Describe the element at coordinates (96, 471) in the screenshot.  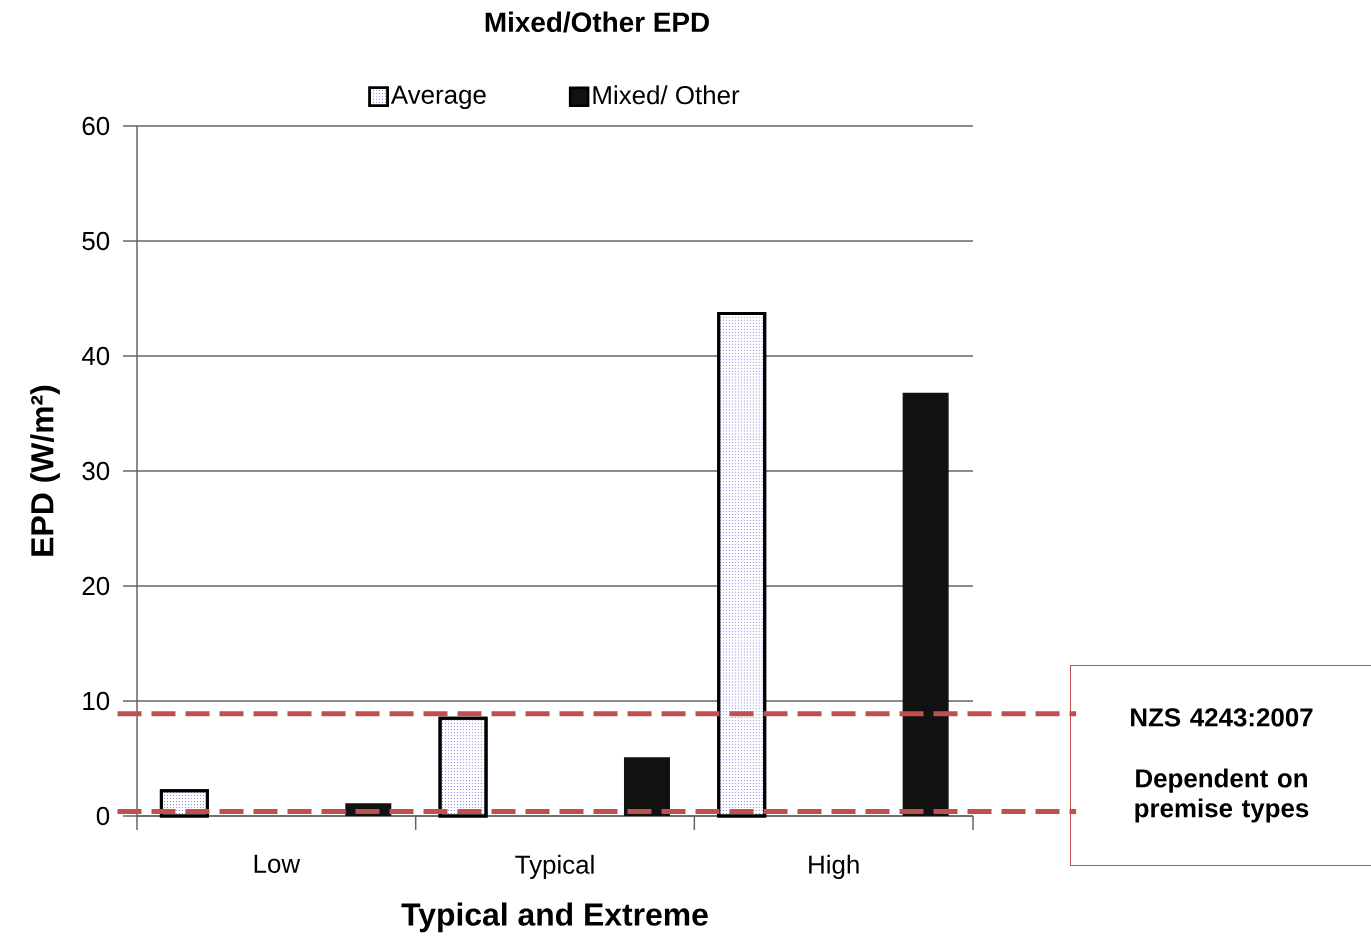
I see `y-tick-label: 30` at that location.